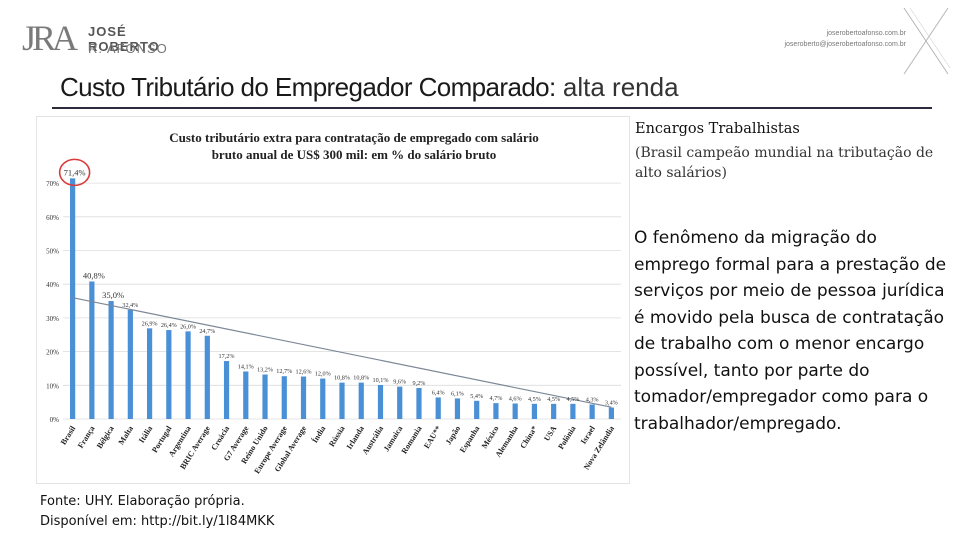  Describe the element at coordinates (592, 400) in the screenshot. I see `data-label: 4,3%` at that location.